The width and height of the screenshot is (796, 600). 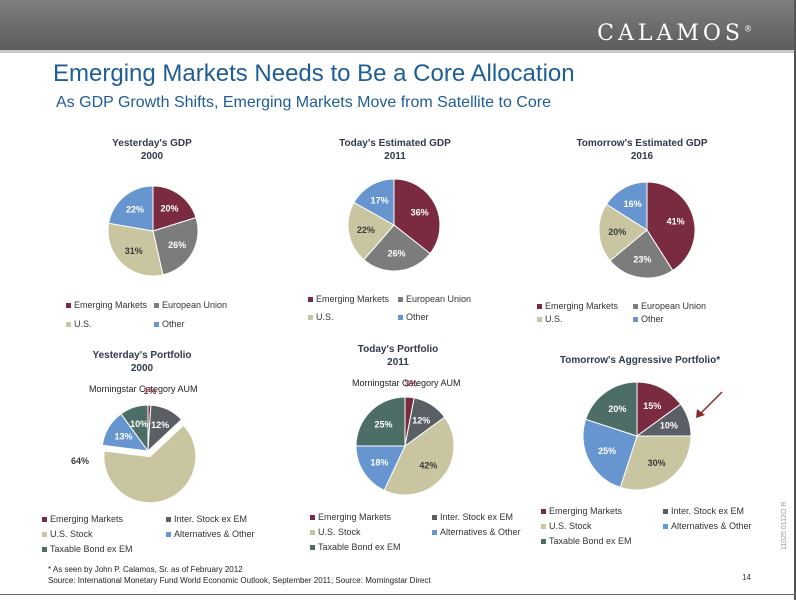 What do you see at coordinates (642, 156) in the screenshot?
I see `chart-title-line2: 2016` at bounding box center [642, 156].